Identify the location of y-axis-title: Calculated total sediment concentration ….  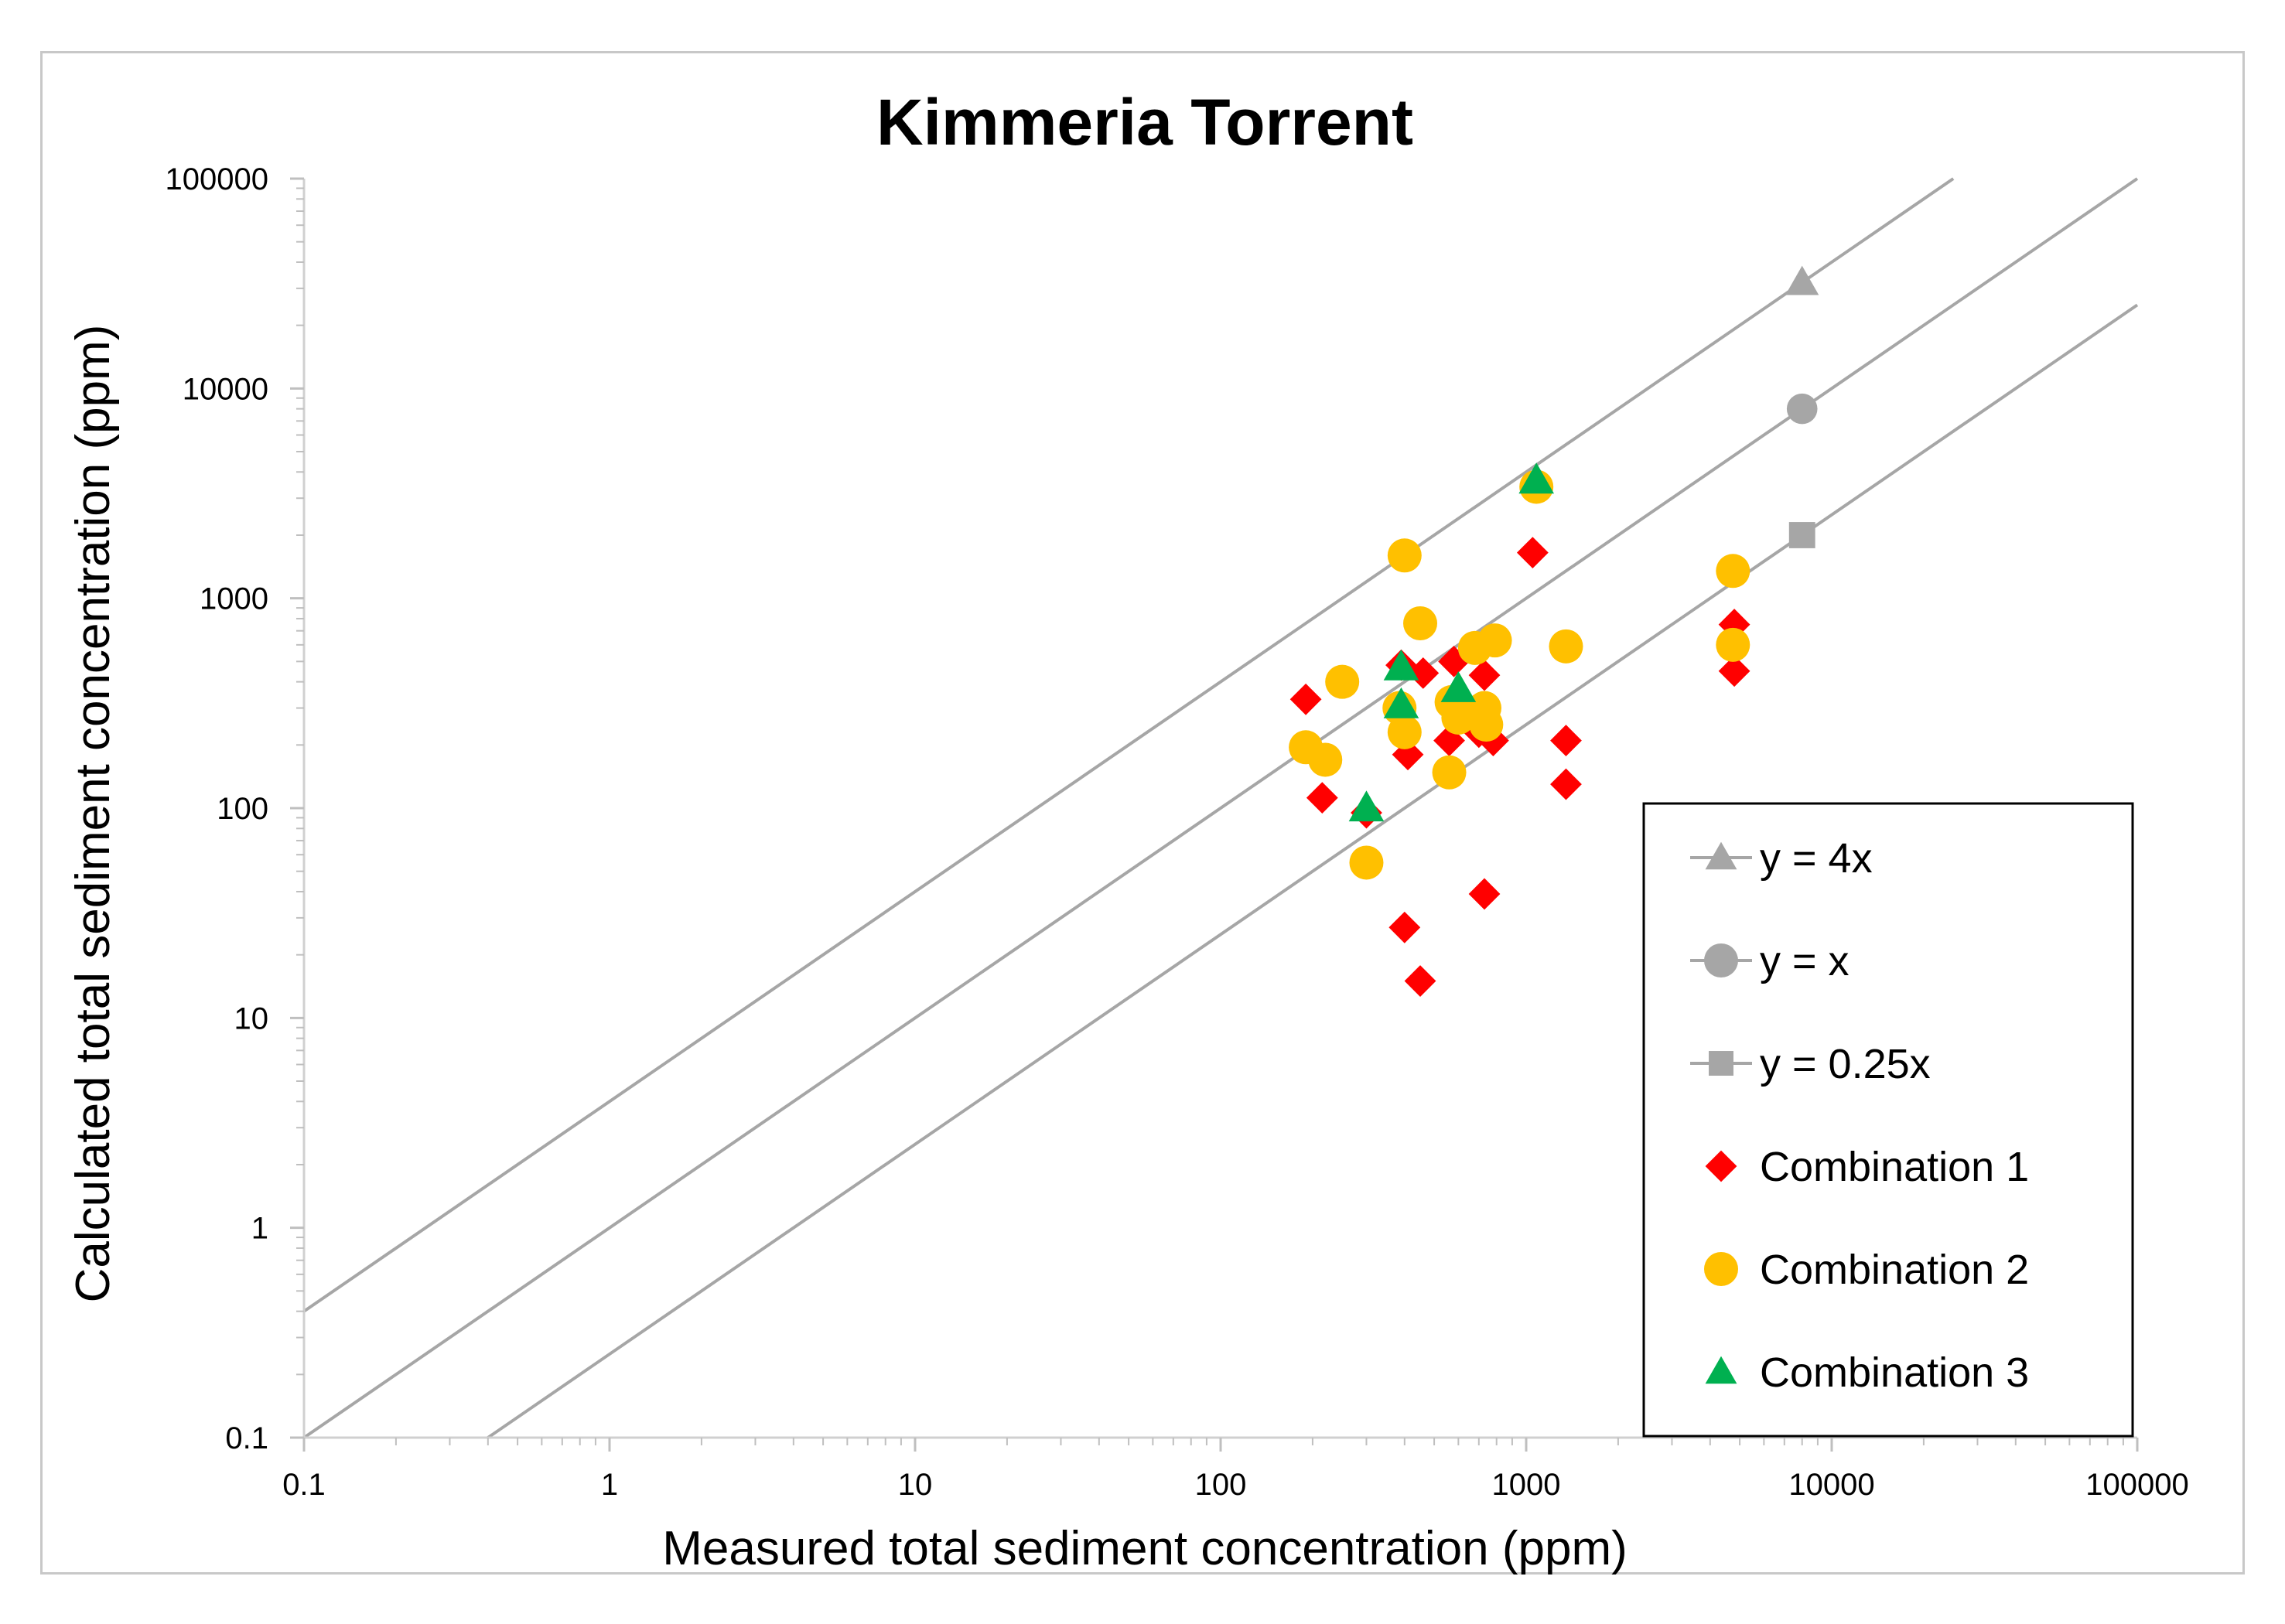
(93, 814).